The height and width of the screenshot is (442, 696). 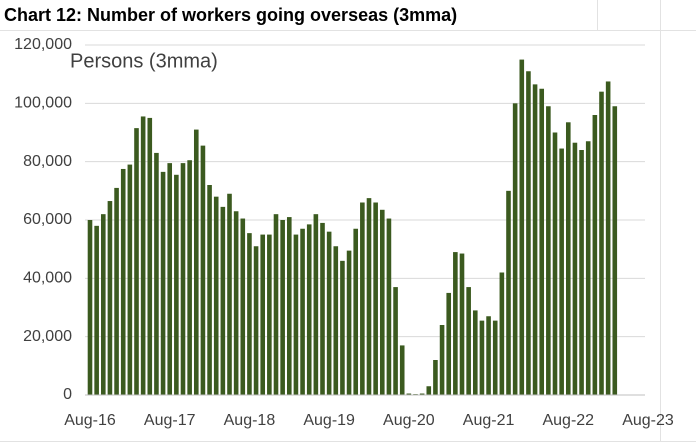 What do you see at coordinates (170, 420) in the screenshot?
I see `x-tick-label: Aug-17` at bounding box center [170, 420].